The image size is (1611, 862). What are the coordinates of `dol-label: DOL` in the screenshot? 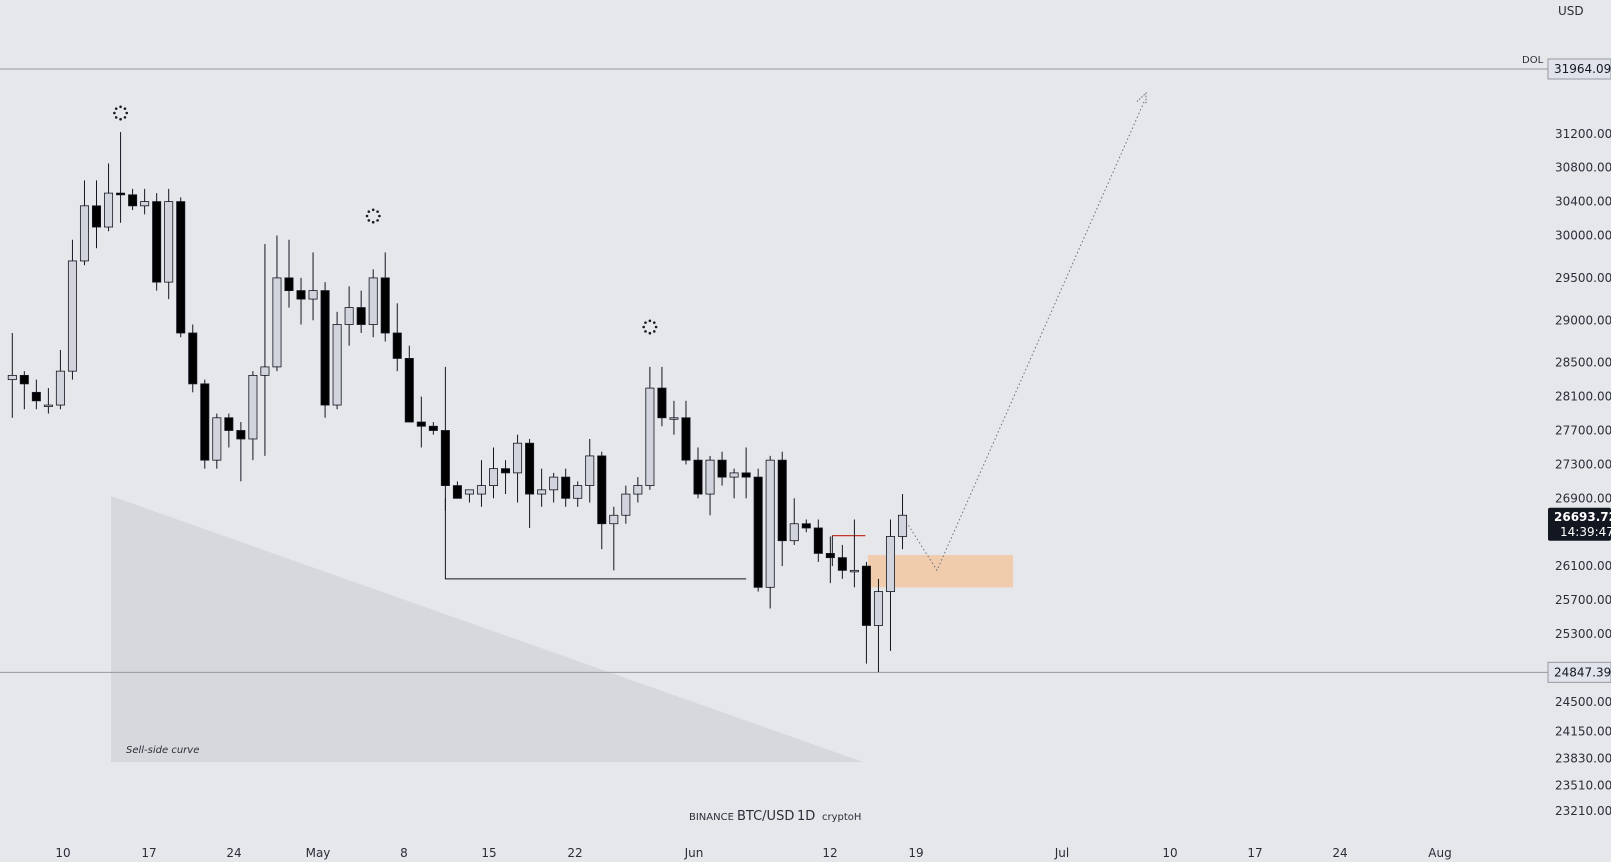 It's located at (1533, 60).